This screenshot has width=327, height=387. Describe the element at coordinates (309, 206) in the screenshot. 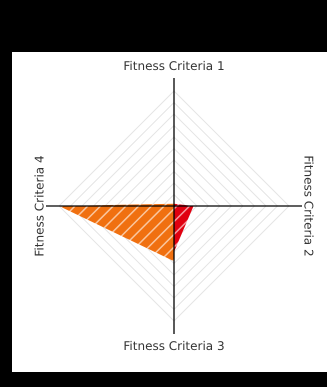

I see `spoke-label: Fitness Criteria 2` at that location.